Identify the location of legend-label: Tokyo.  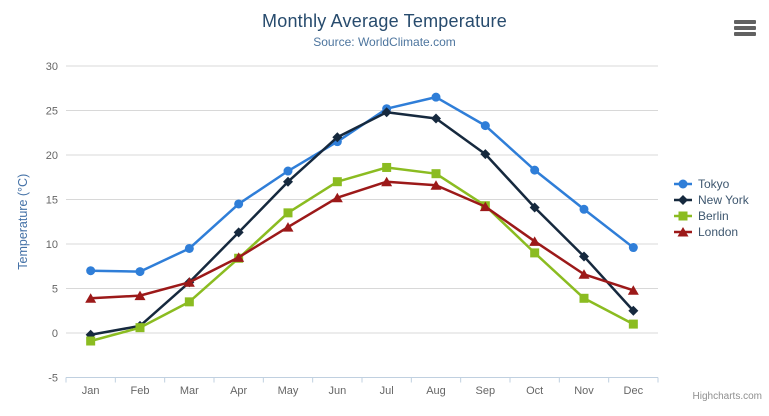
(714, 184).